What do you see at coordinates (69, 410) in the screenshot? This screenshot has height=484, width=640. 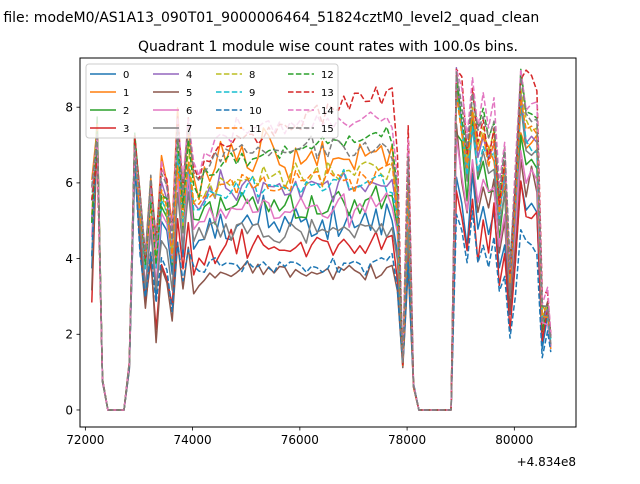 I see `y-tick-label: 0` at bounding box center [69, 410].